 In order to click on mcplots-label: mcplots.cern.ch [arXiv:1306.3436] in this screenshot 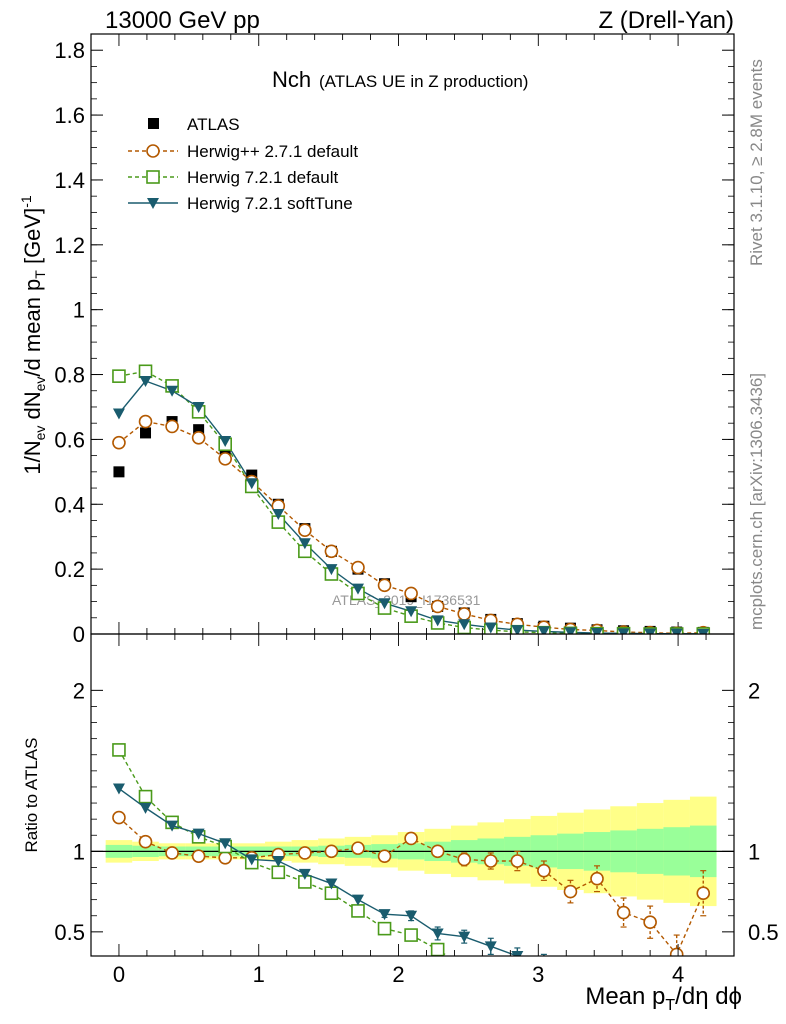, I will do `click(756, 501)`.